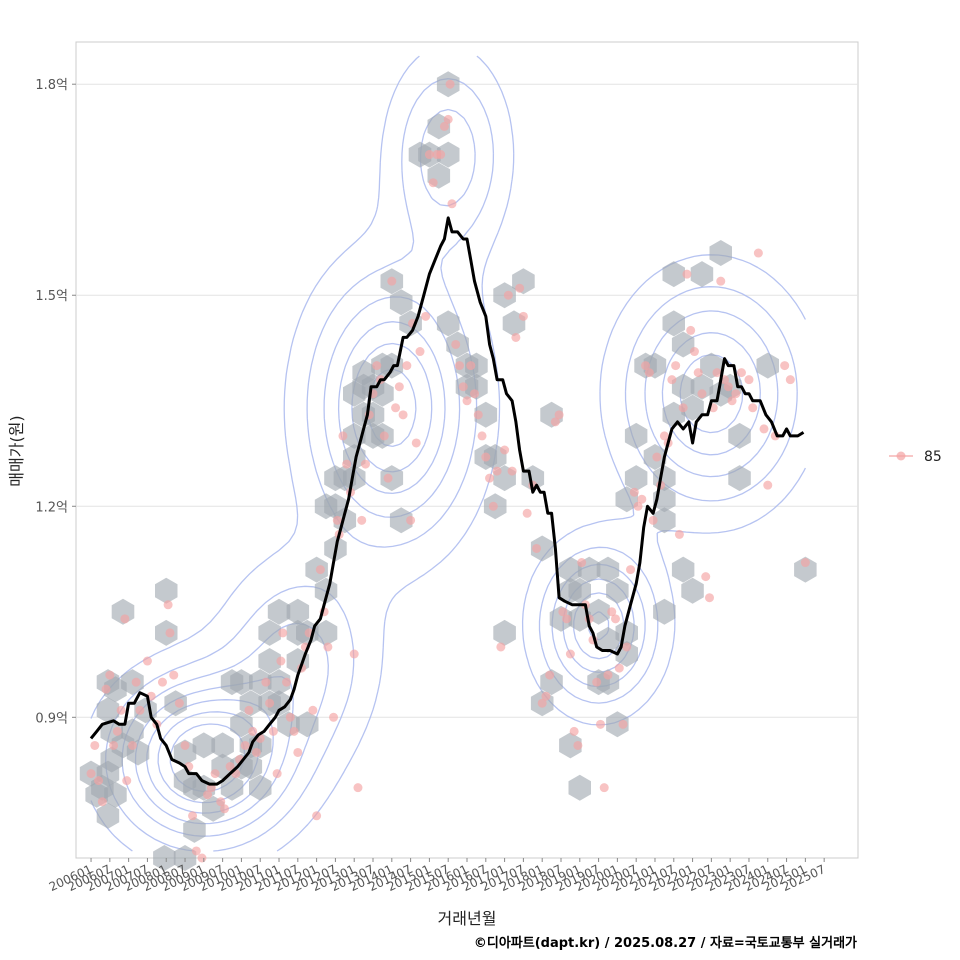 The image size is (960, 960). What do you see at coordinates (16, 450) in the screenshot?
I see `y-axis-title: 매매가(원)` at bounding box center [16, 450].